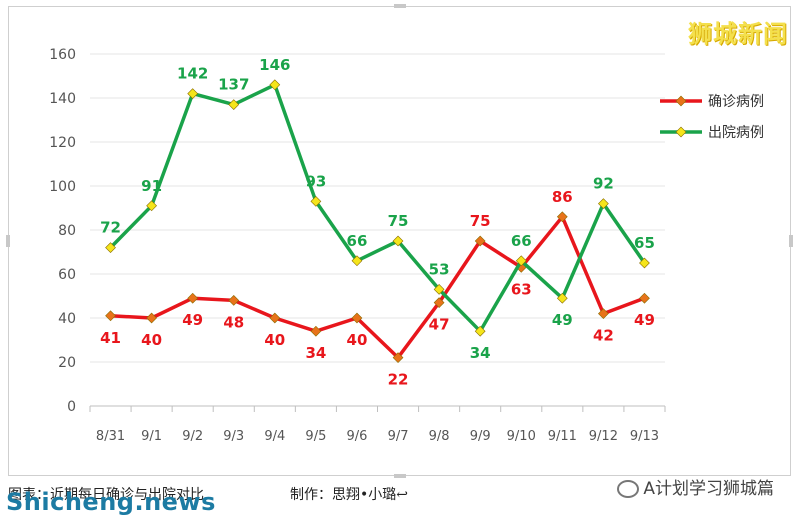 Image resolution: width=800 pixels, height=518 pixels. Describe the element at coordinates (62, 99) in the screenshot. I see `y-tick-label: 140` at that location.